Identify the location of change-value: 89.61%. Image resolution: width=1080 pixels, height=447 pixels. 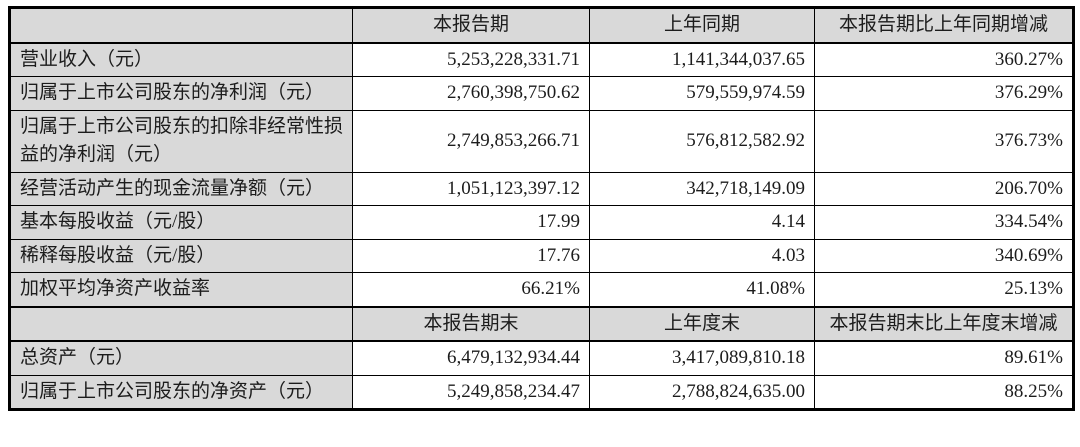
(944, 358).